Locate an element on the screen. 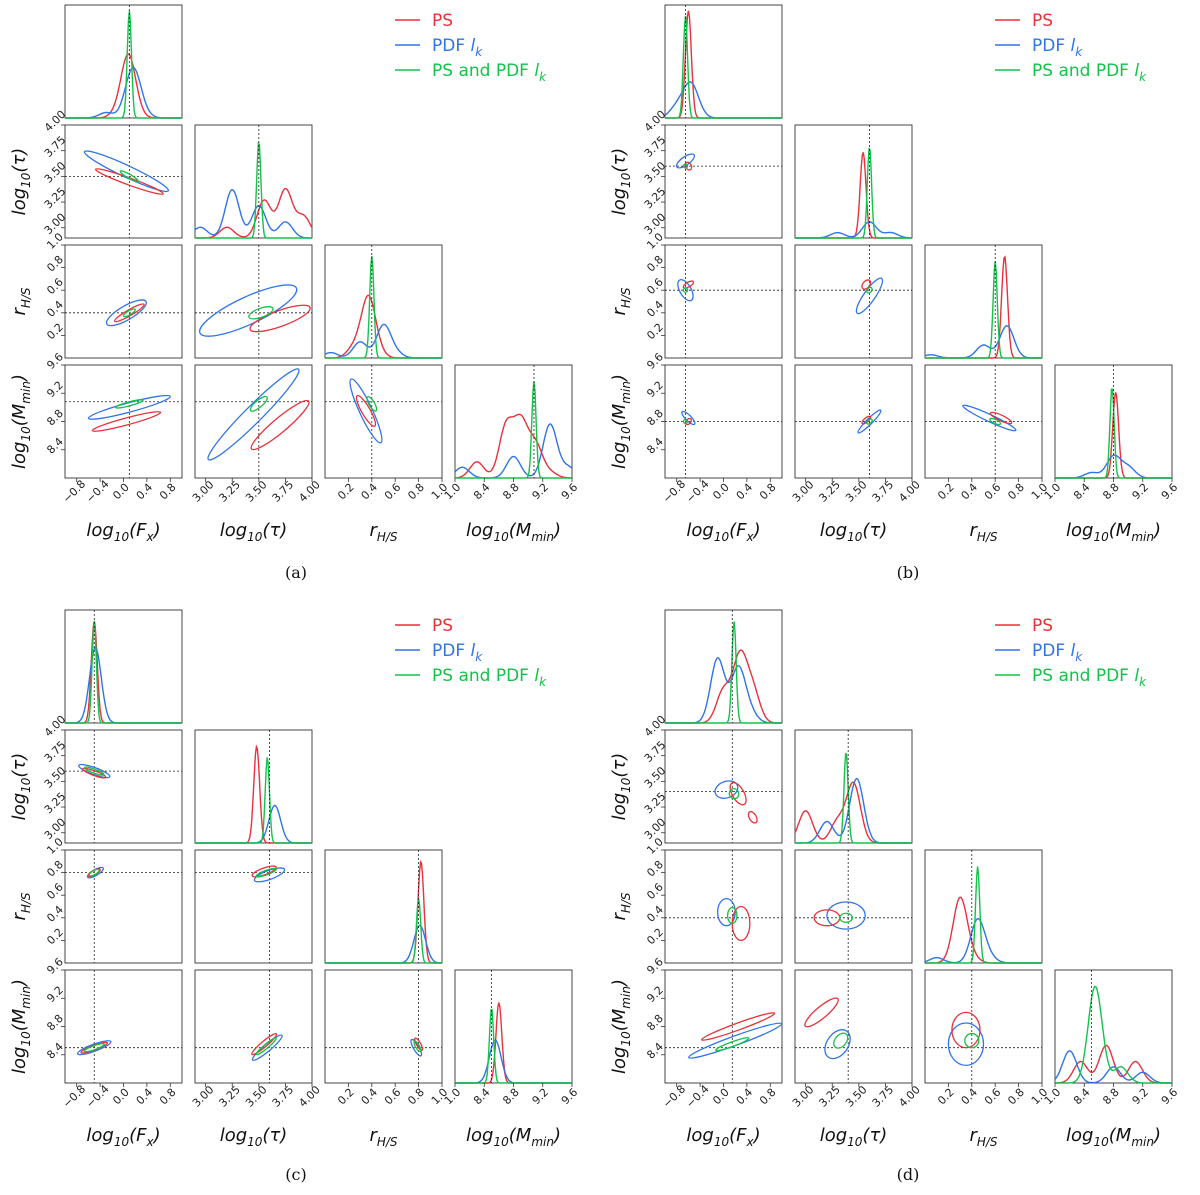 Image resolution: width=1200 pixels, height=1195 pixels. ylabel-tau: log10(τ) is located at coordinates (621, 182).